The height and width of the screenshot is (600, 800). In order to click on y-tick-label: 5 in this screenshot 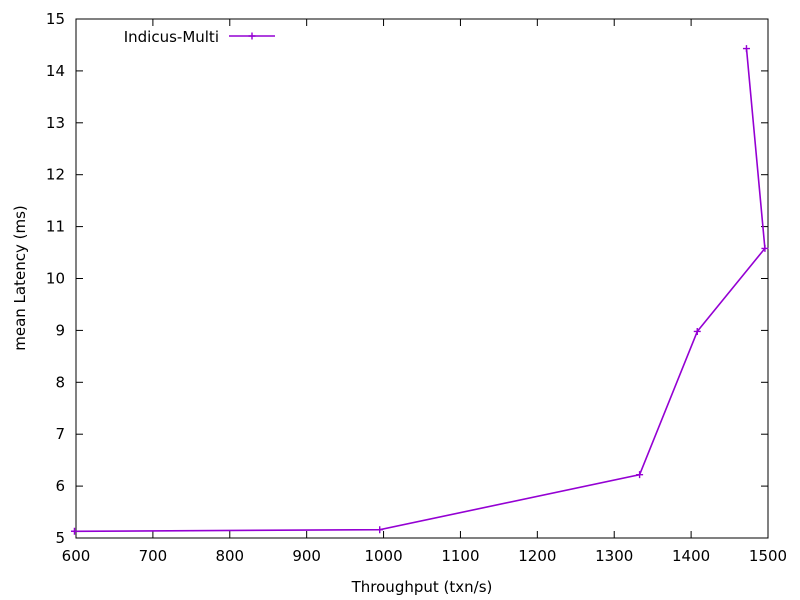, I will do `click(60, 538)`.